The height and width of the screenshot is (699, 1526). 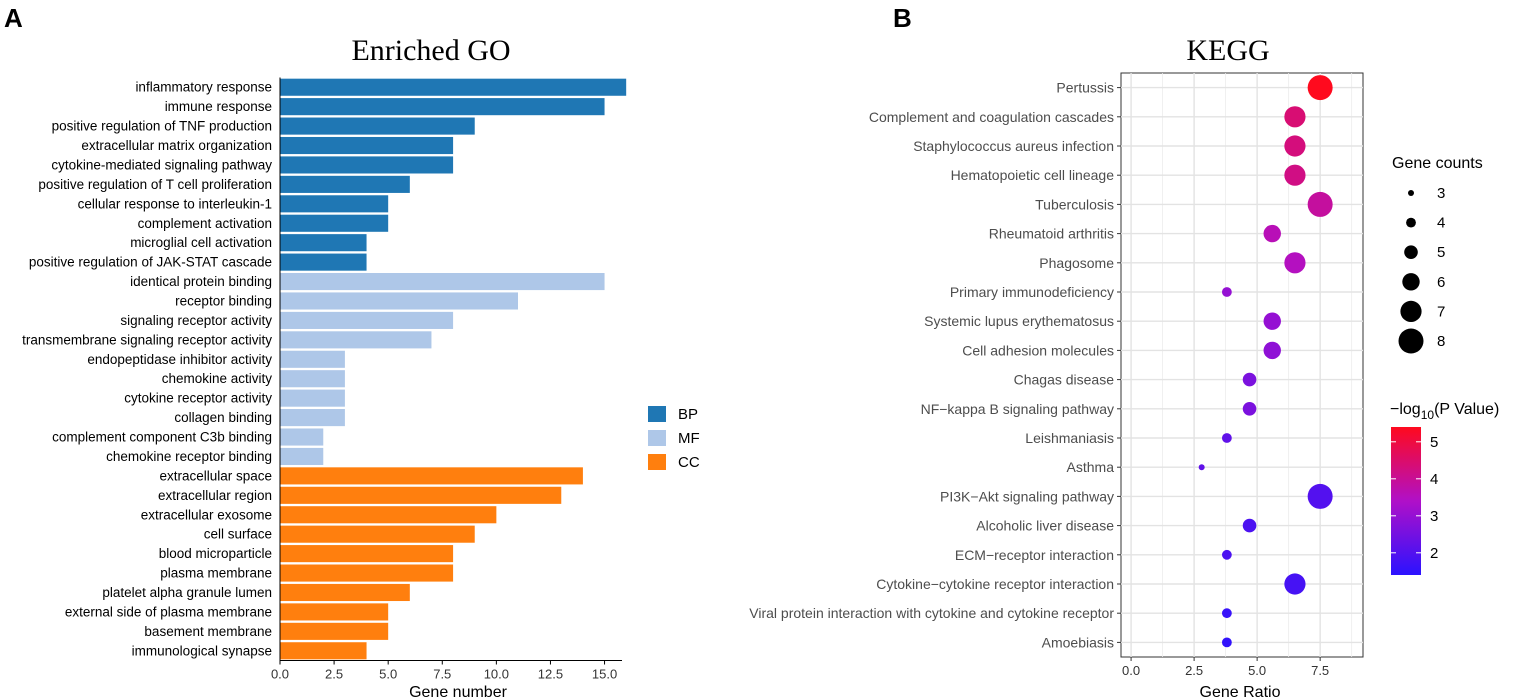 I want to click on kegg-panel-border, so click(x=1242, y=365).